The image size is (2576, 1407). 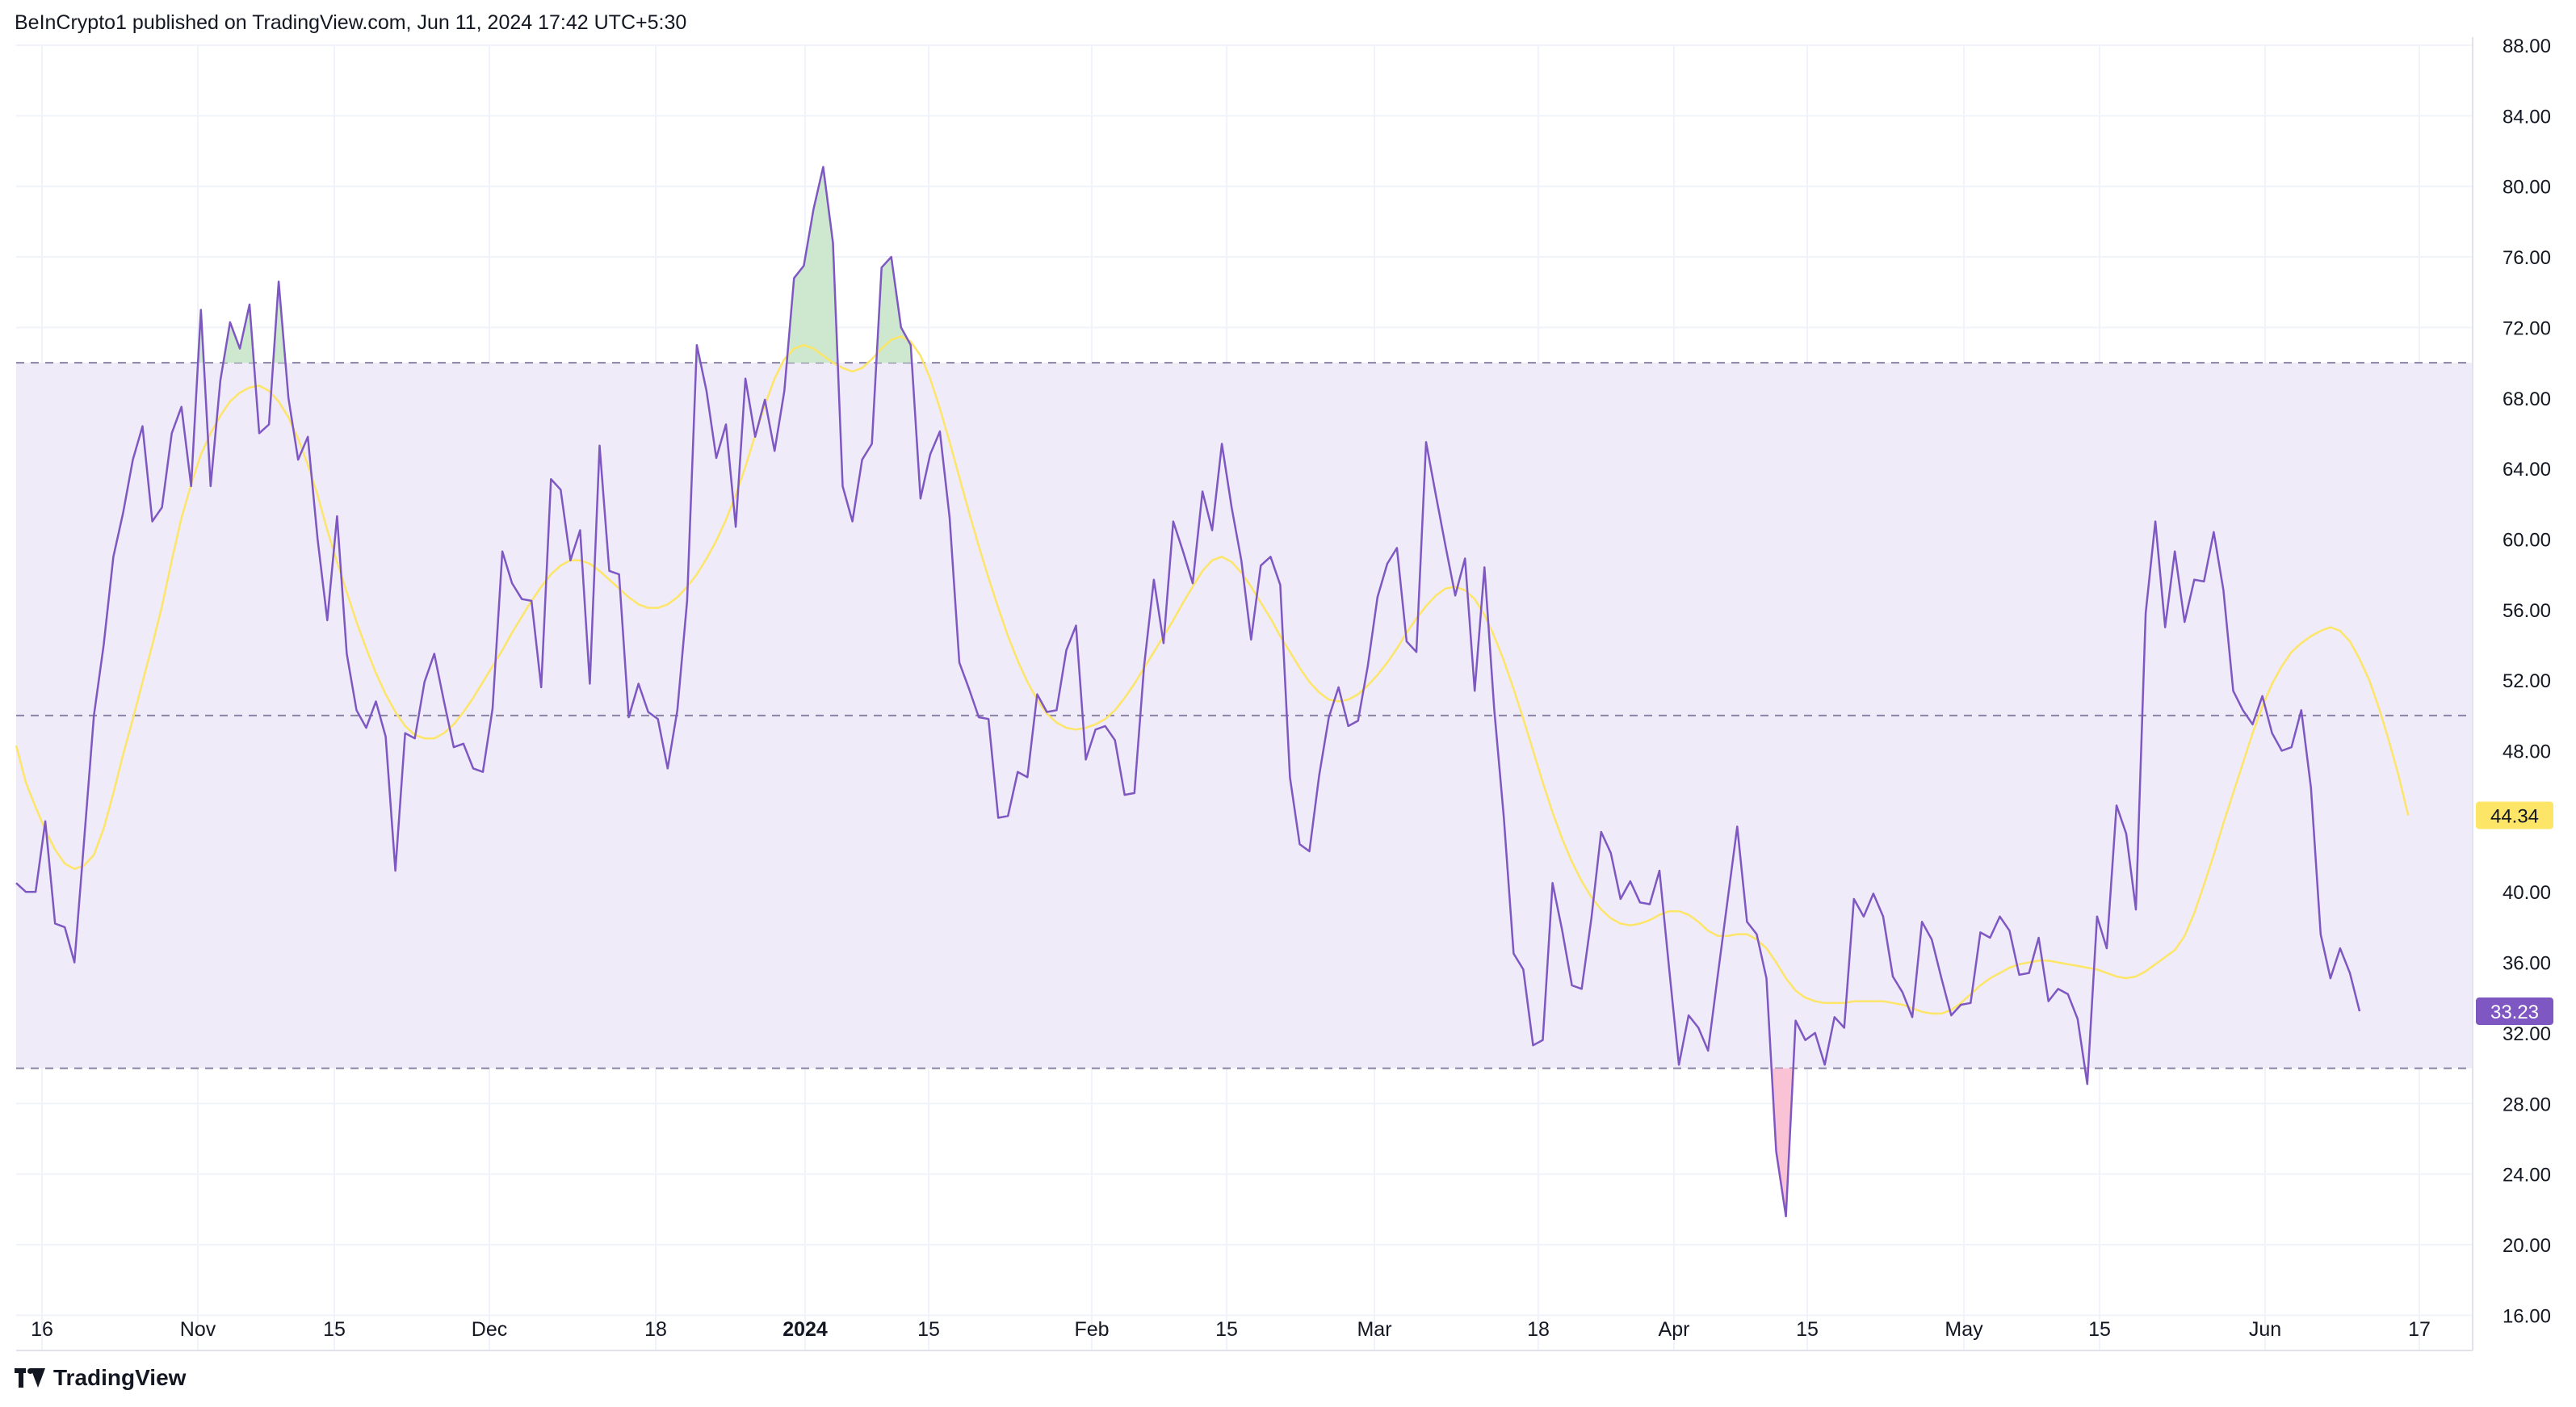 What do you see at coordinates (2527, 611) in the screenshot?
I see `y-tick-label: 56.00` at bounding box center [2527, 611].